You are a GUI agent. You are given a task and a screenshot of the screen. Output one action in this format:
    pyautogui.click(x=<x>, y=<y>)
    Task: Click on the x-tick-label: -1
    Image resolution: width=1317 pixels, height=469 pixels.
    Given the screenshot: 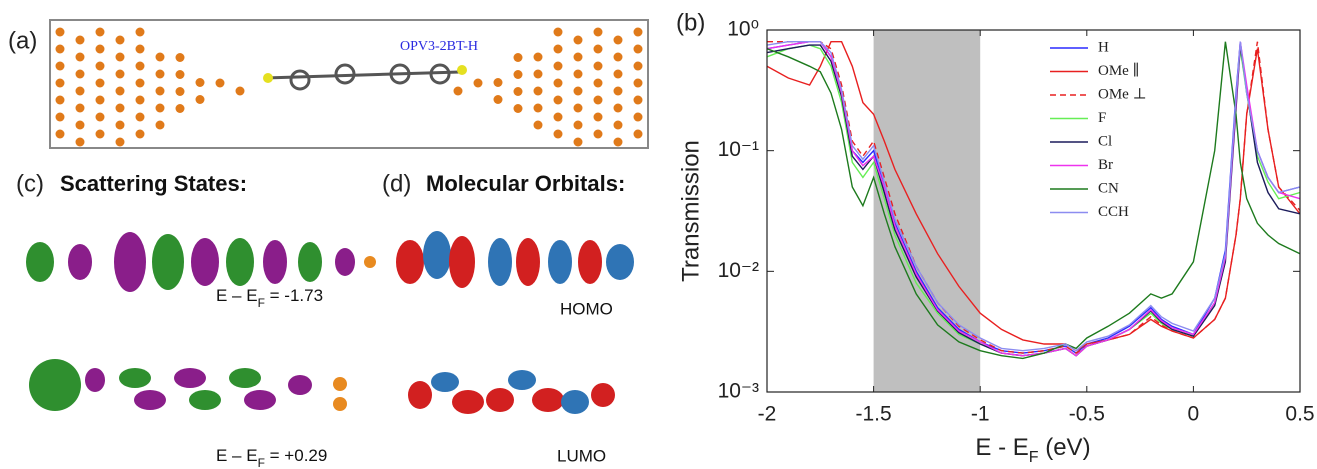 What is the action you would take?
    pyautogui.click(x=980, y=414)
    